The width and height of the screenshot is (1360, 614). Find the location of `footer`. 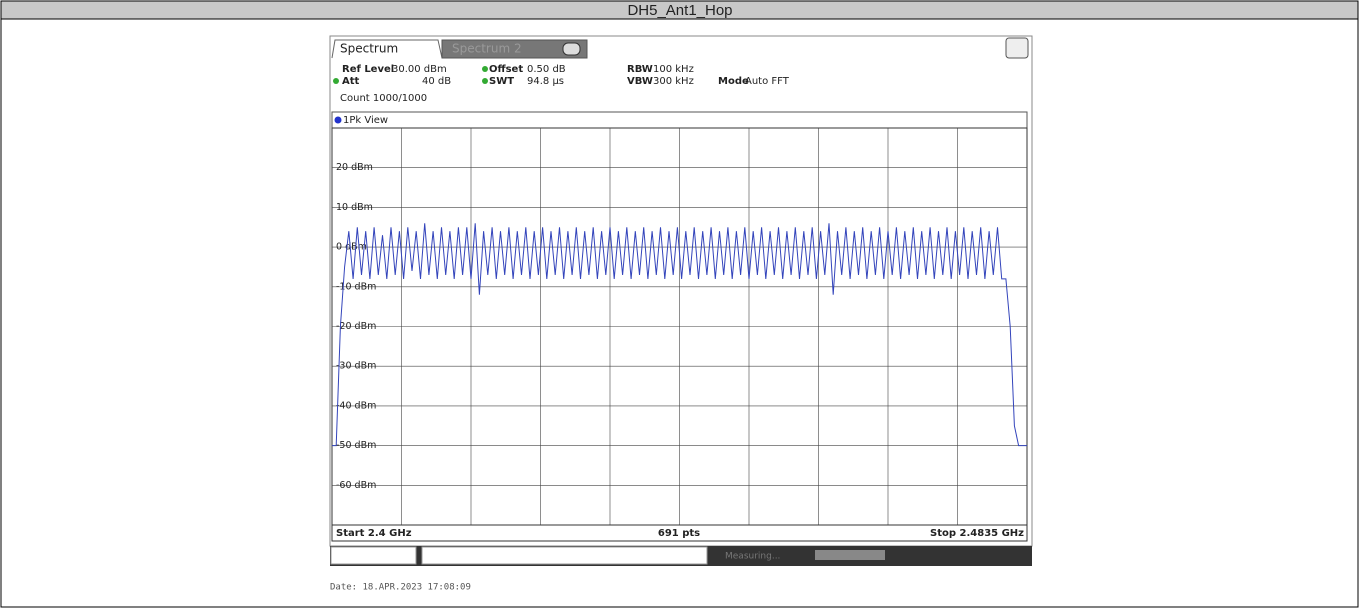

footer is located at coordinates (679, 533).